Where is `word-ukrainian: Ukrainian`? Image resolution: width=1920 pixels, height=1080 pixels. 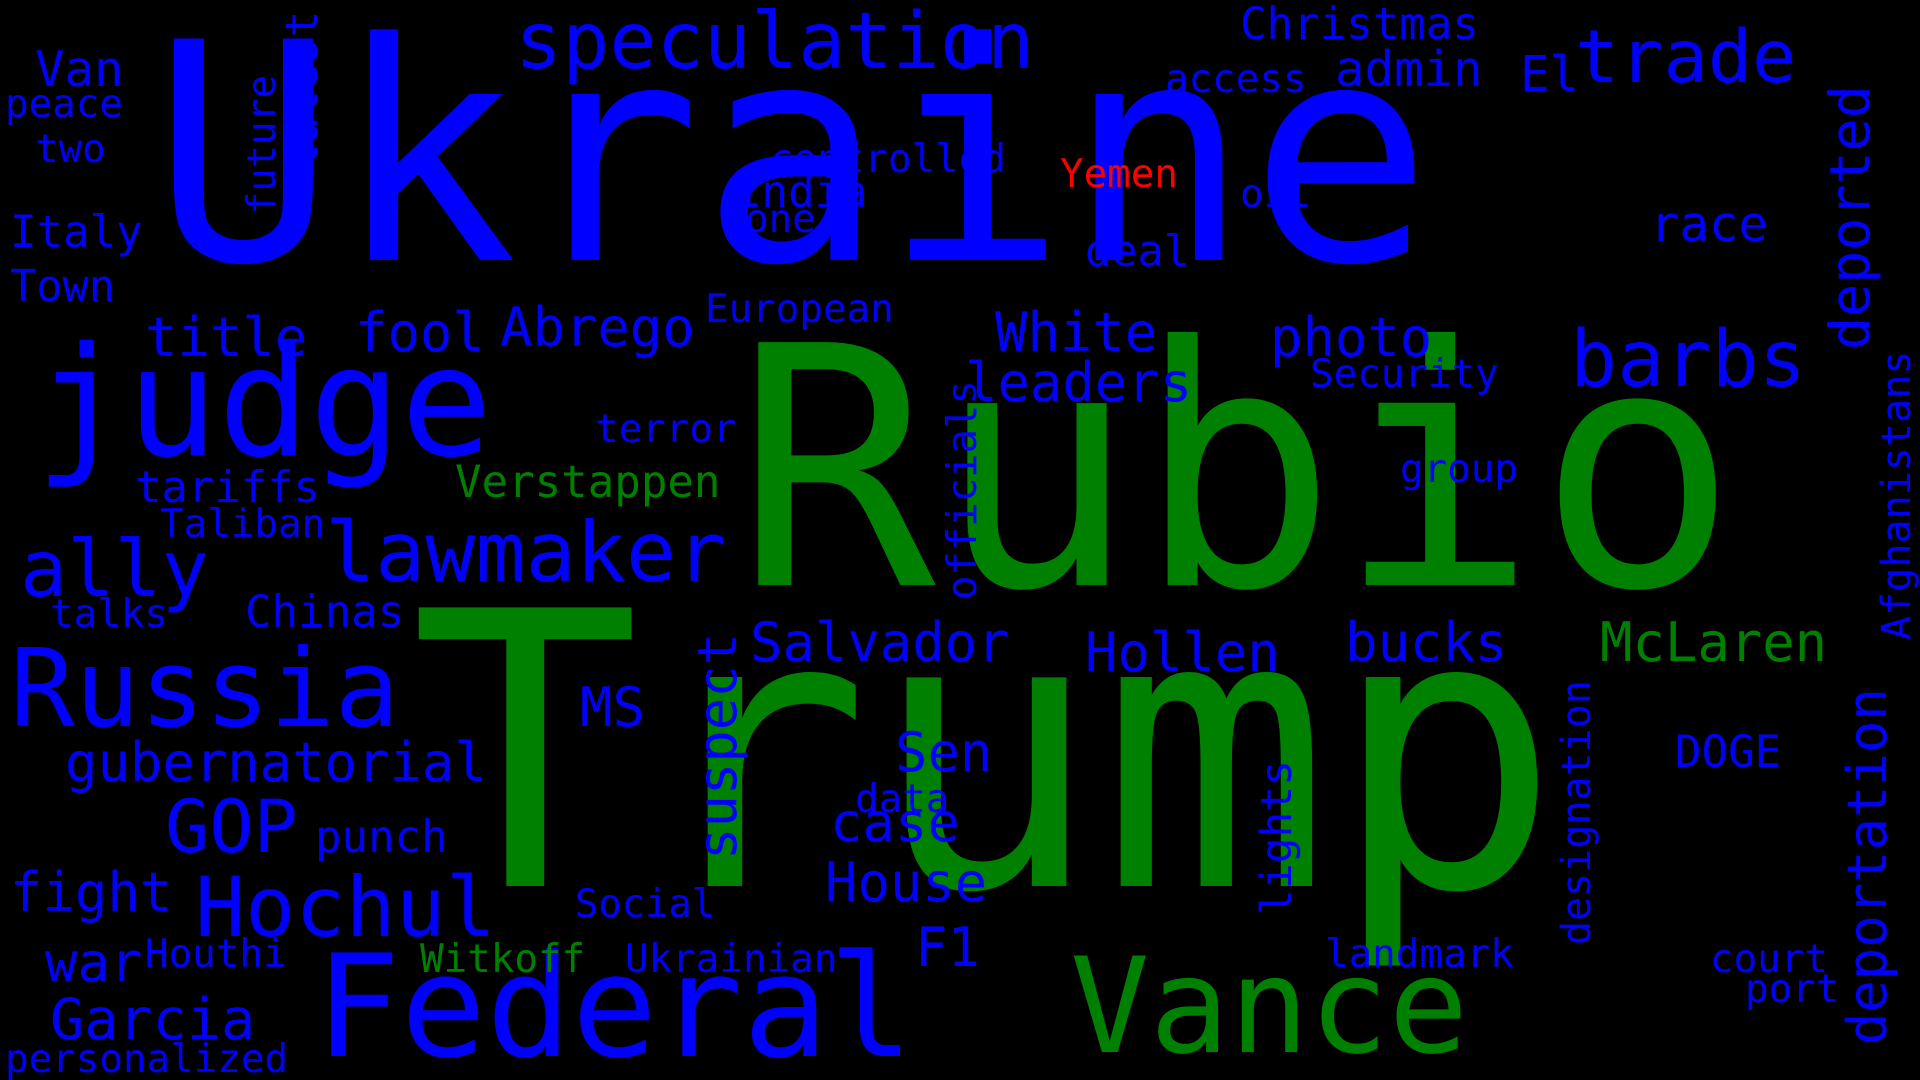
word-ukrainian: Ukrainian is located at coordinates (731, 959).